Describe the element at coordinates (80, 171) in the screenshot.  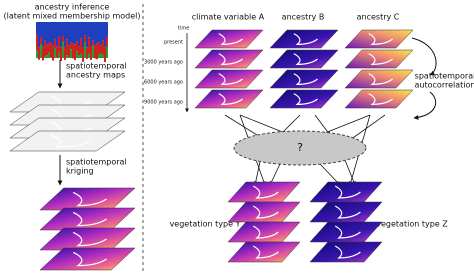
I see `label: kriging` at that location.